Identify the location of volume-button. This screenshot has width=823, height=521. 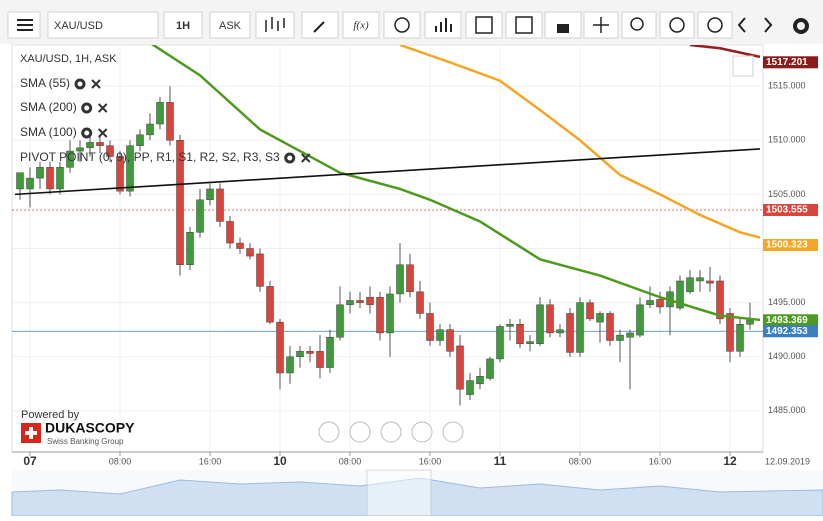
(443, 25).